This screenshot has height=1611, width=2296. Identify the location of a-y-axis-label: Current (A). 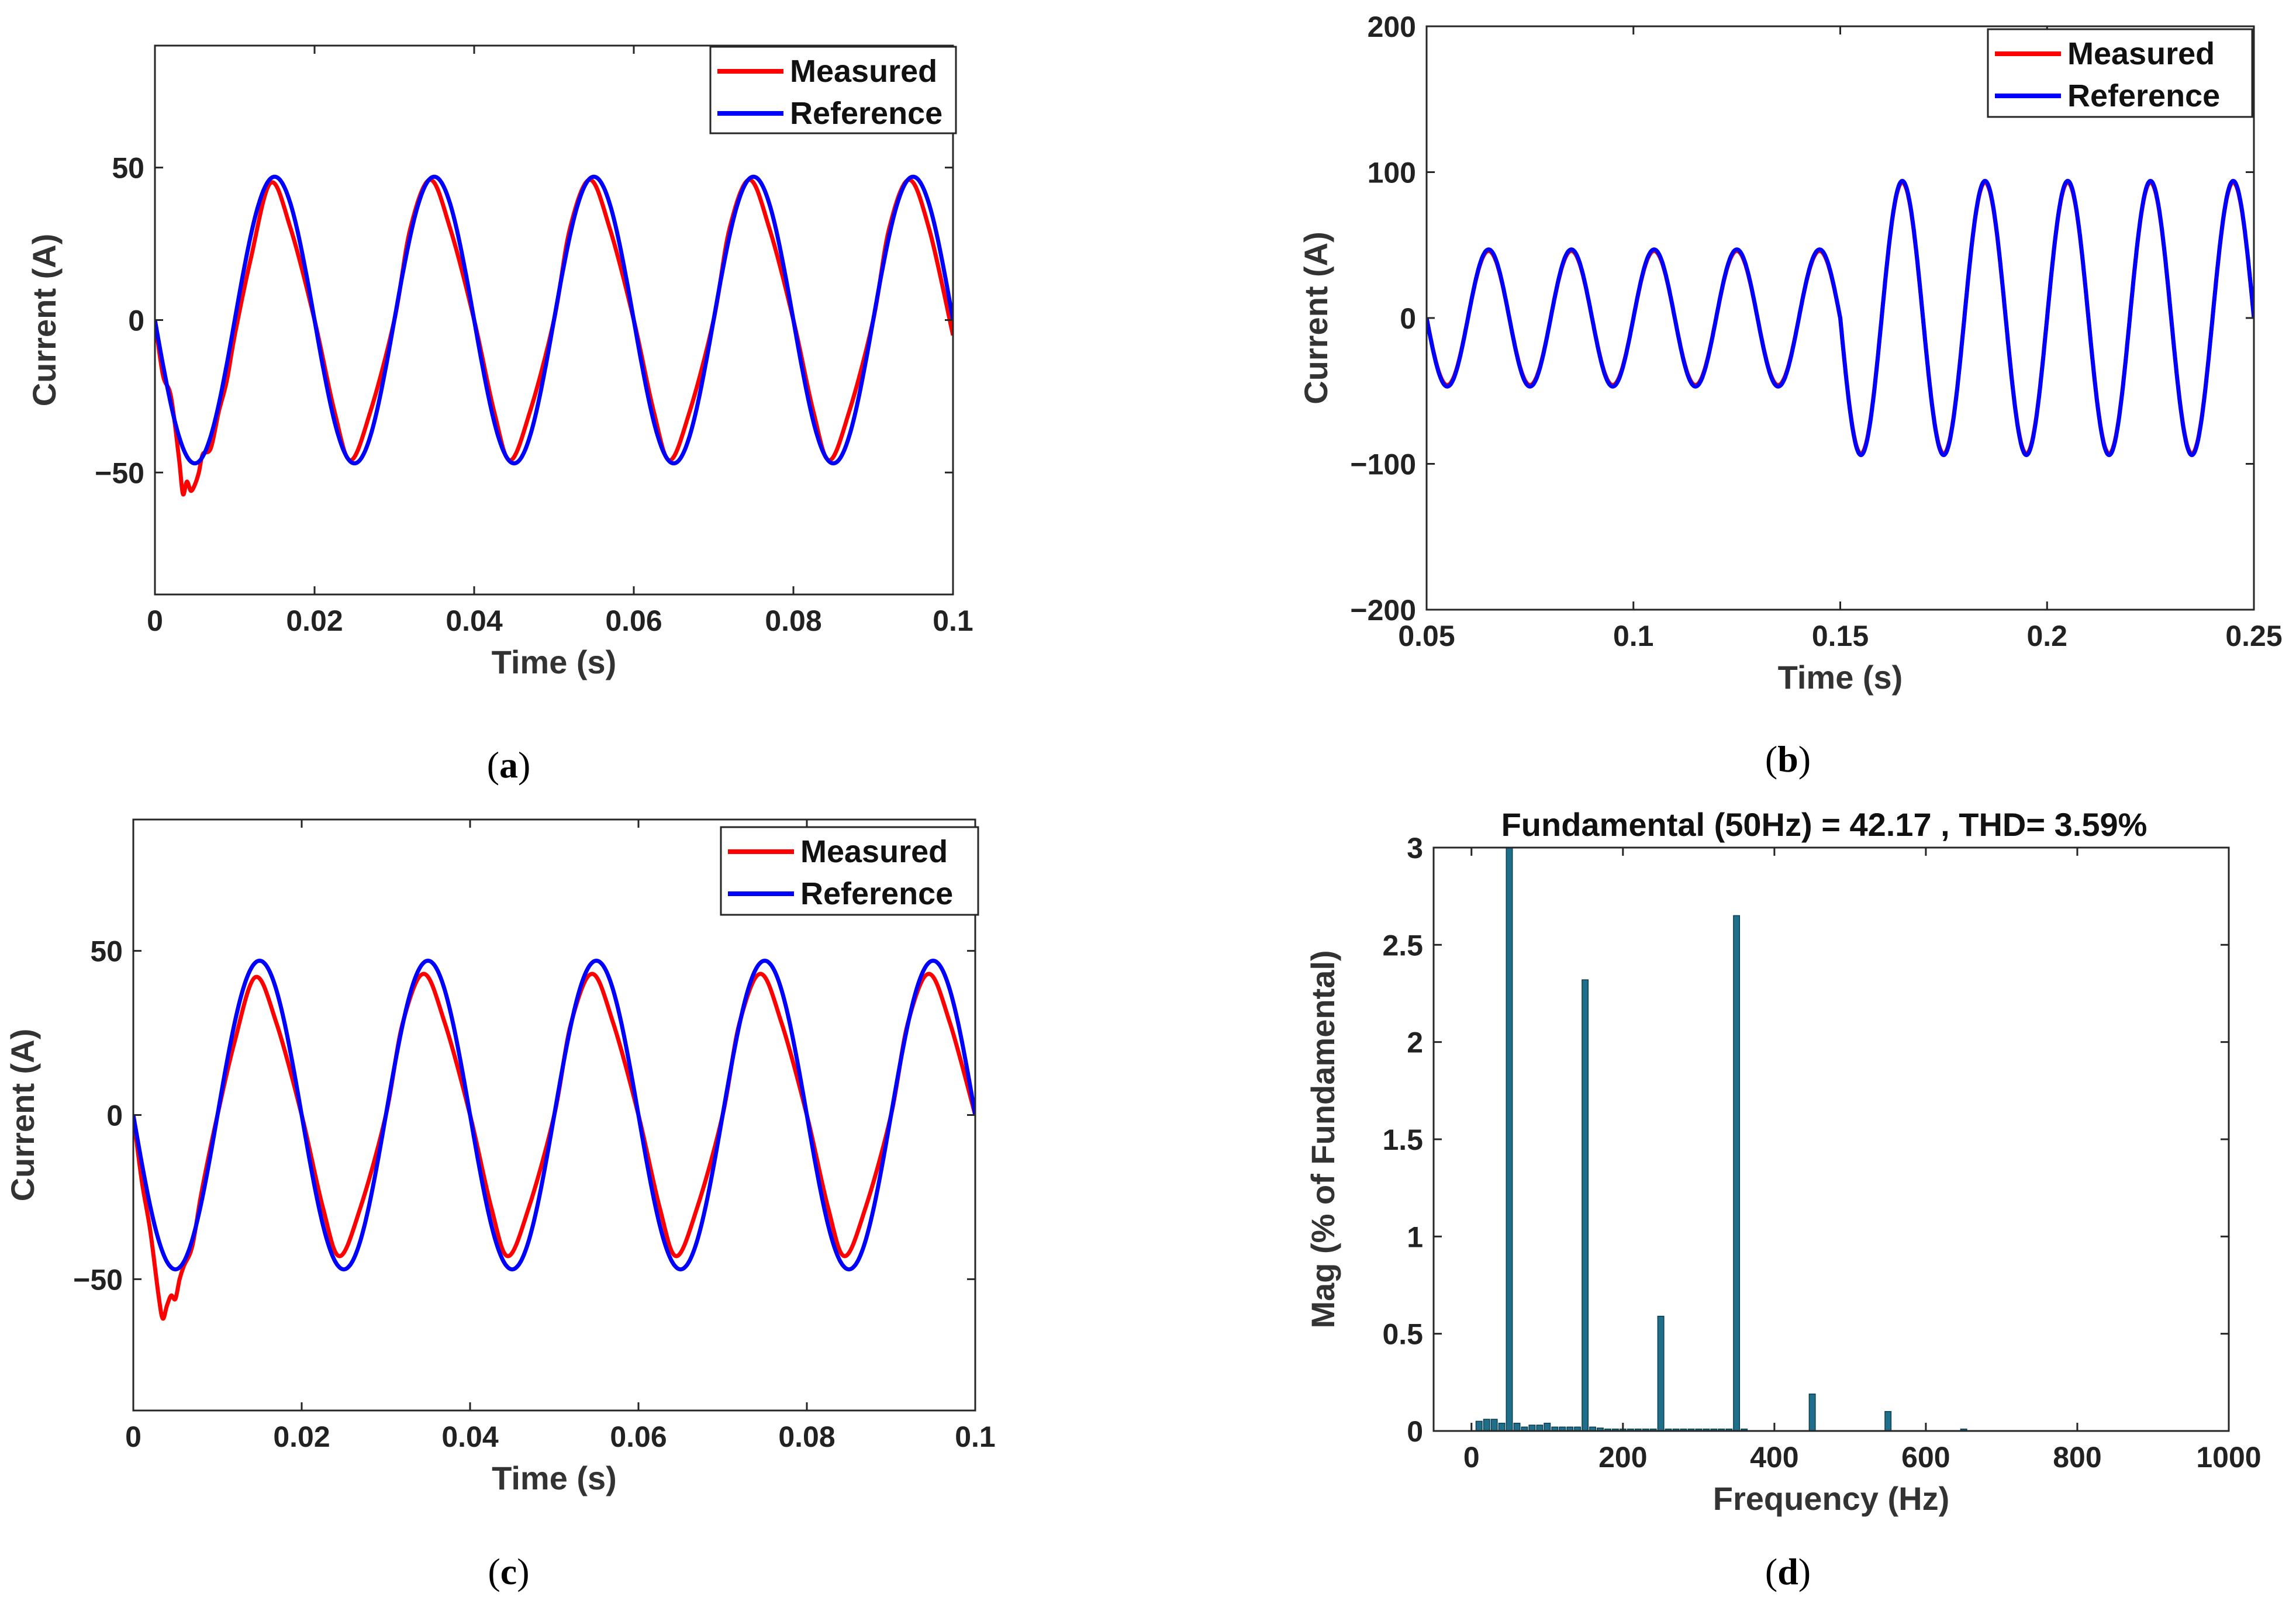
(44, 320).